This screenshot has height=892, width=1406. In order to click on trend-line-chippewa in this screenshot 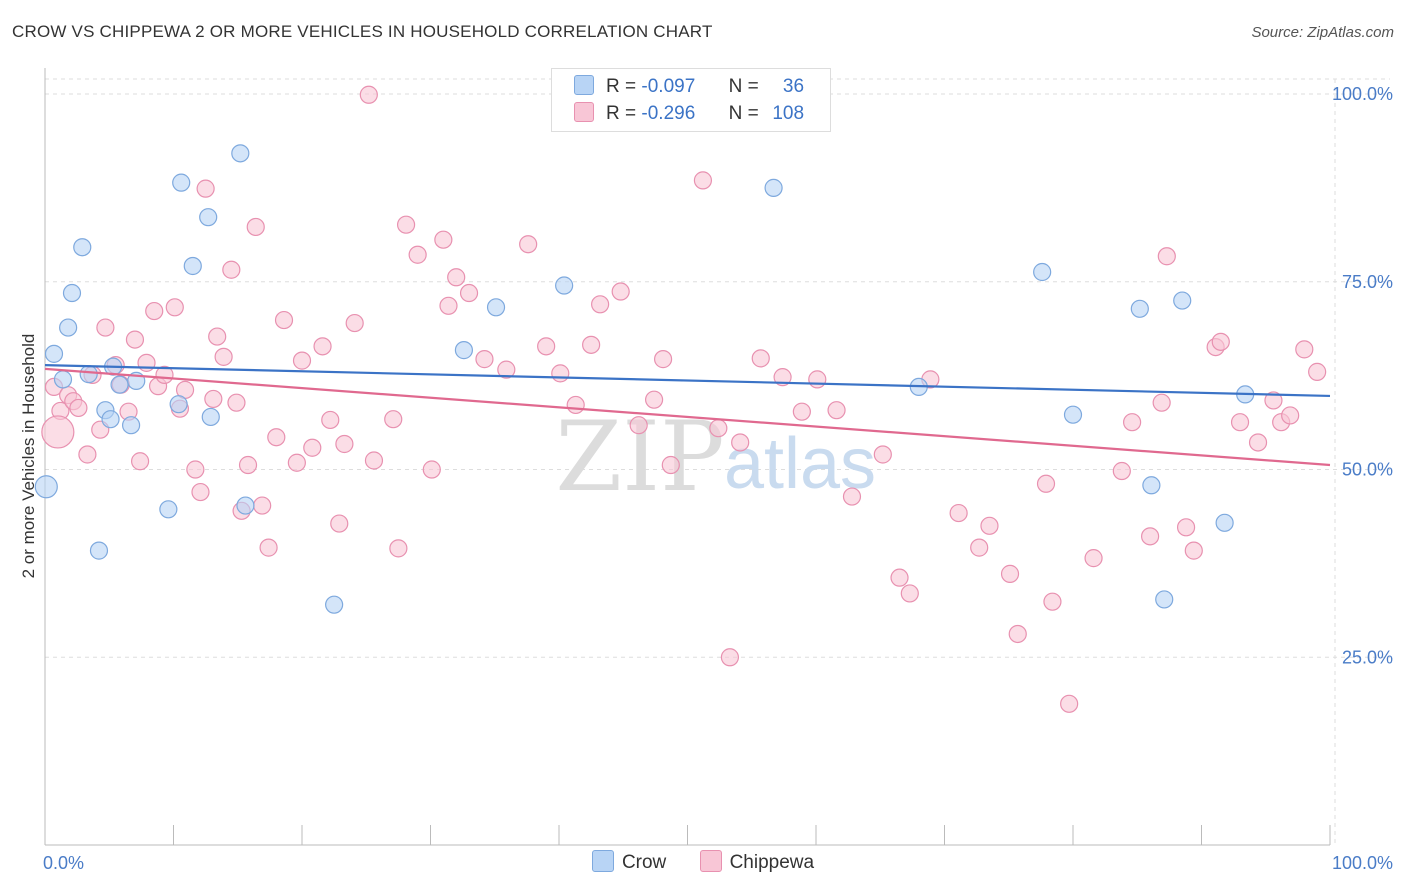, I will do `click(687, 417)`.